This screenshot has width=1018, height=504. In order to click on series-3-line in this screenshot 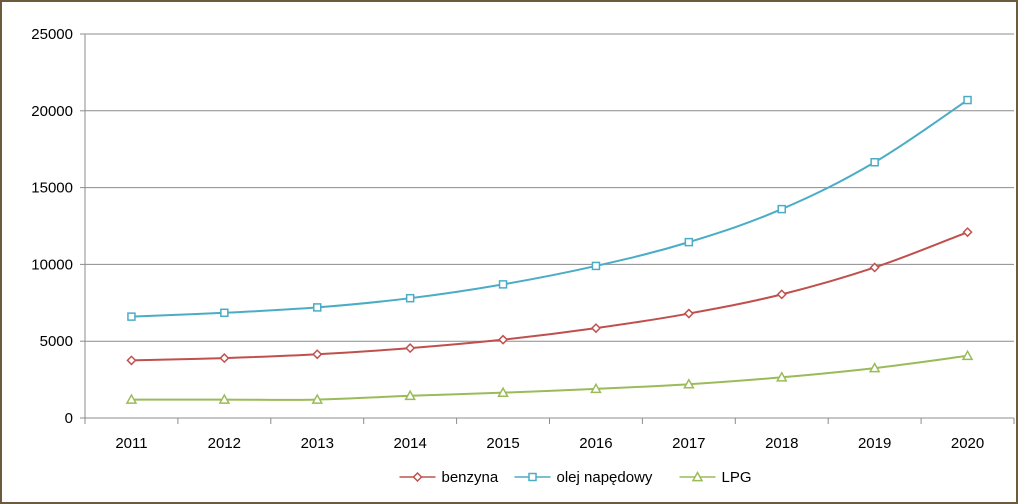, I will do `click(549, 377)`.